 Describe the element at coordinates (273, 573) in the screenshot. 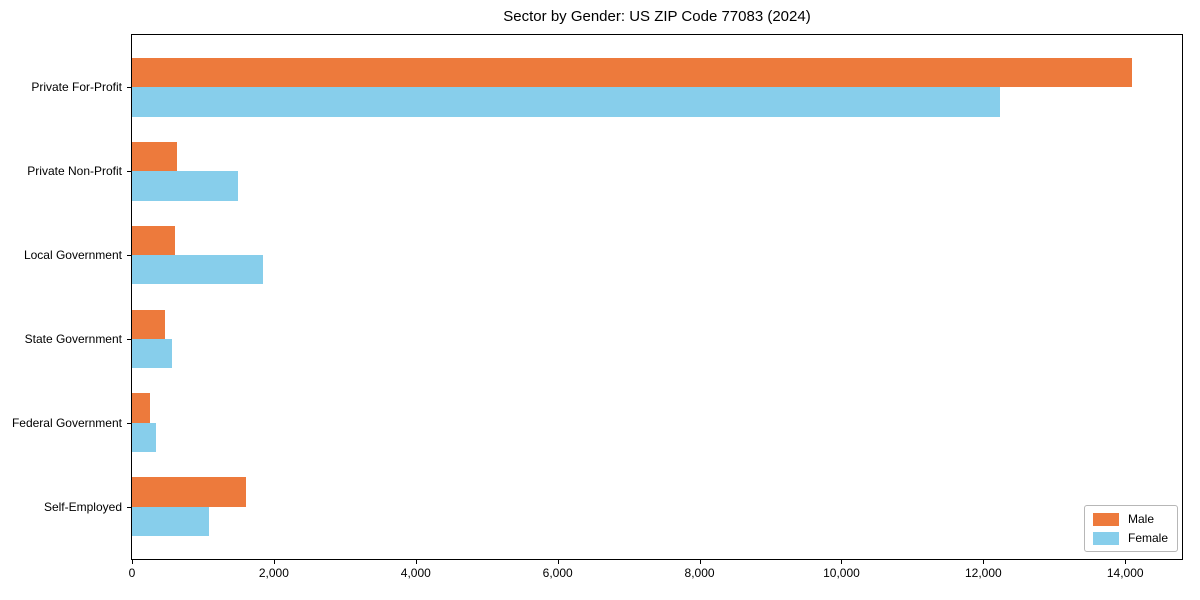

I see `x-tick-label: 2,000` at that location.